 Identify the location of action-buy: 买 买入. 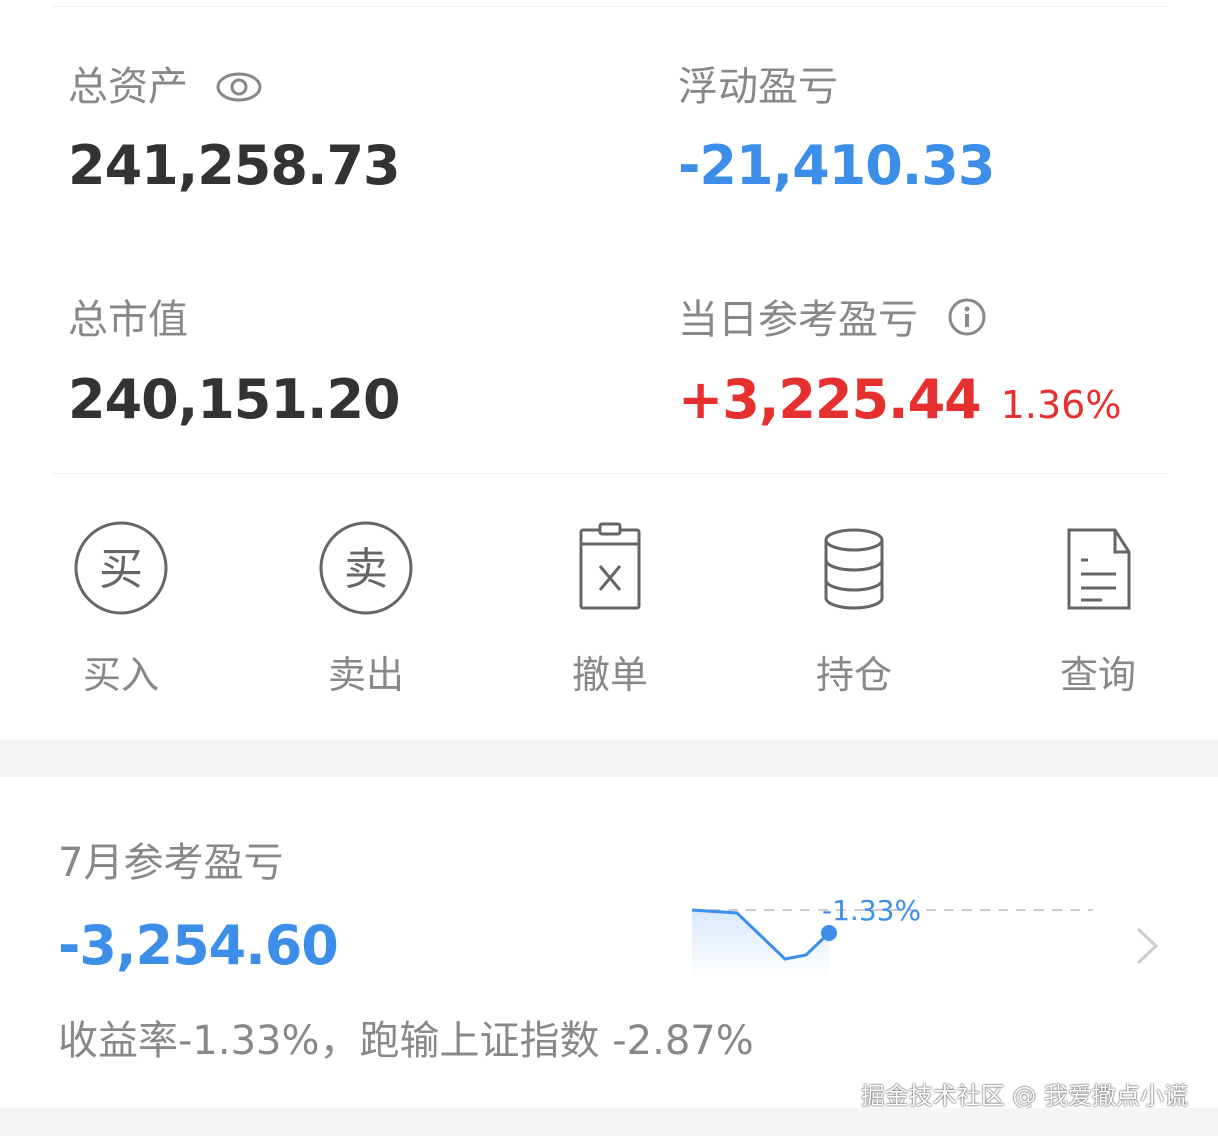
(121, 609).